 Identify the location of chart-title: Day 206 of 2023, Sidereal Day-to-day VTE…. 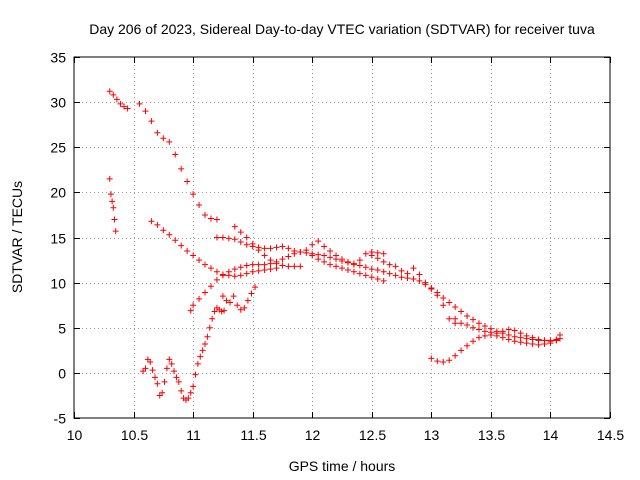
(342, 29).